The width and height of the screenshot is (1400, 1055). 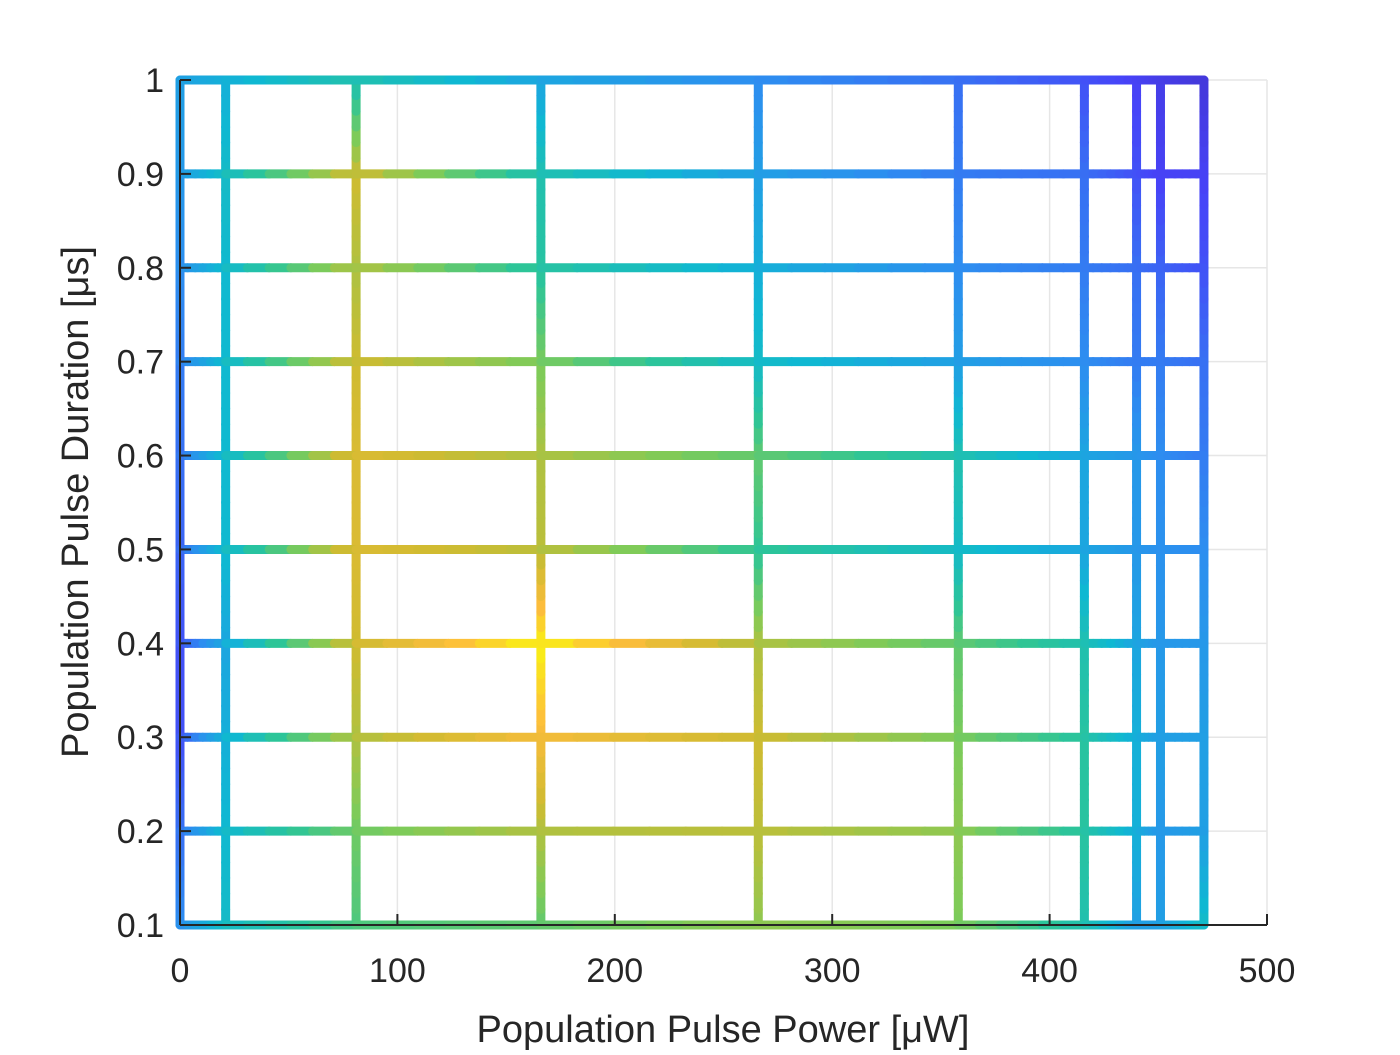 What do you see at coordinates (154, 81) in the screenshot?
I see `y-tick-label: 1` at bounding box center [154, 81].